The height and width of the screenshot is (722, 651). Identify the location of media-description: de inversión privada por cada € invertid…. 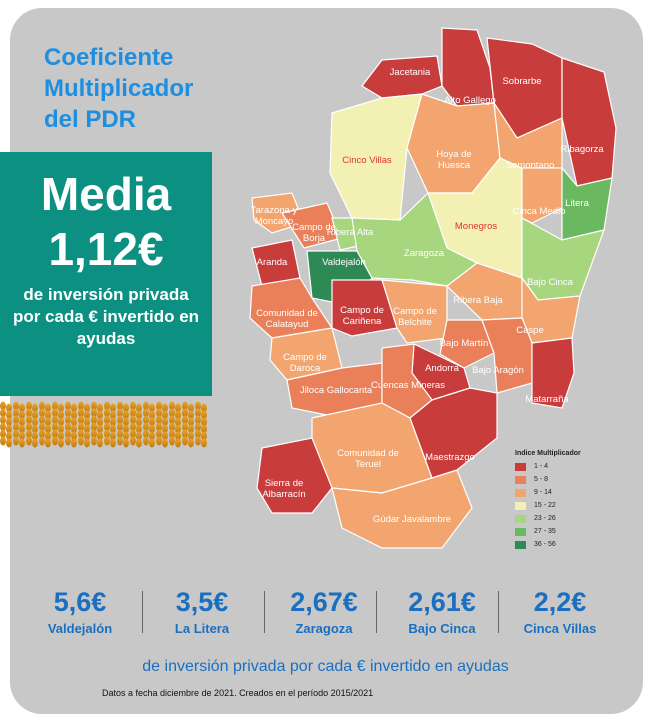
(106, 316).